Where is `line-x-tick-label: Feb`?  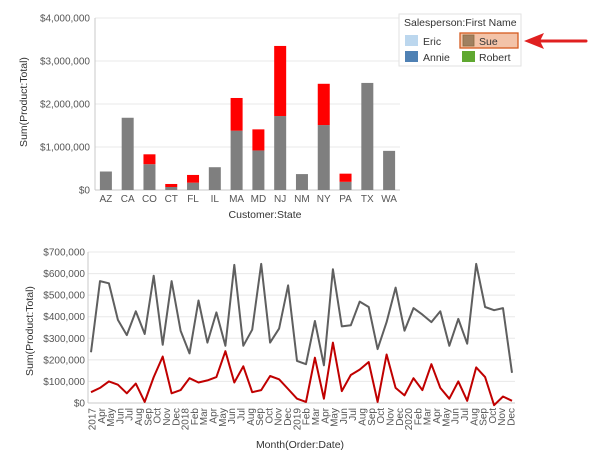
line-x-tick-label: Feb is located at coordinates (307, 417).